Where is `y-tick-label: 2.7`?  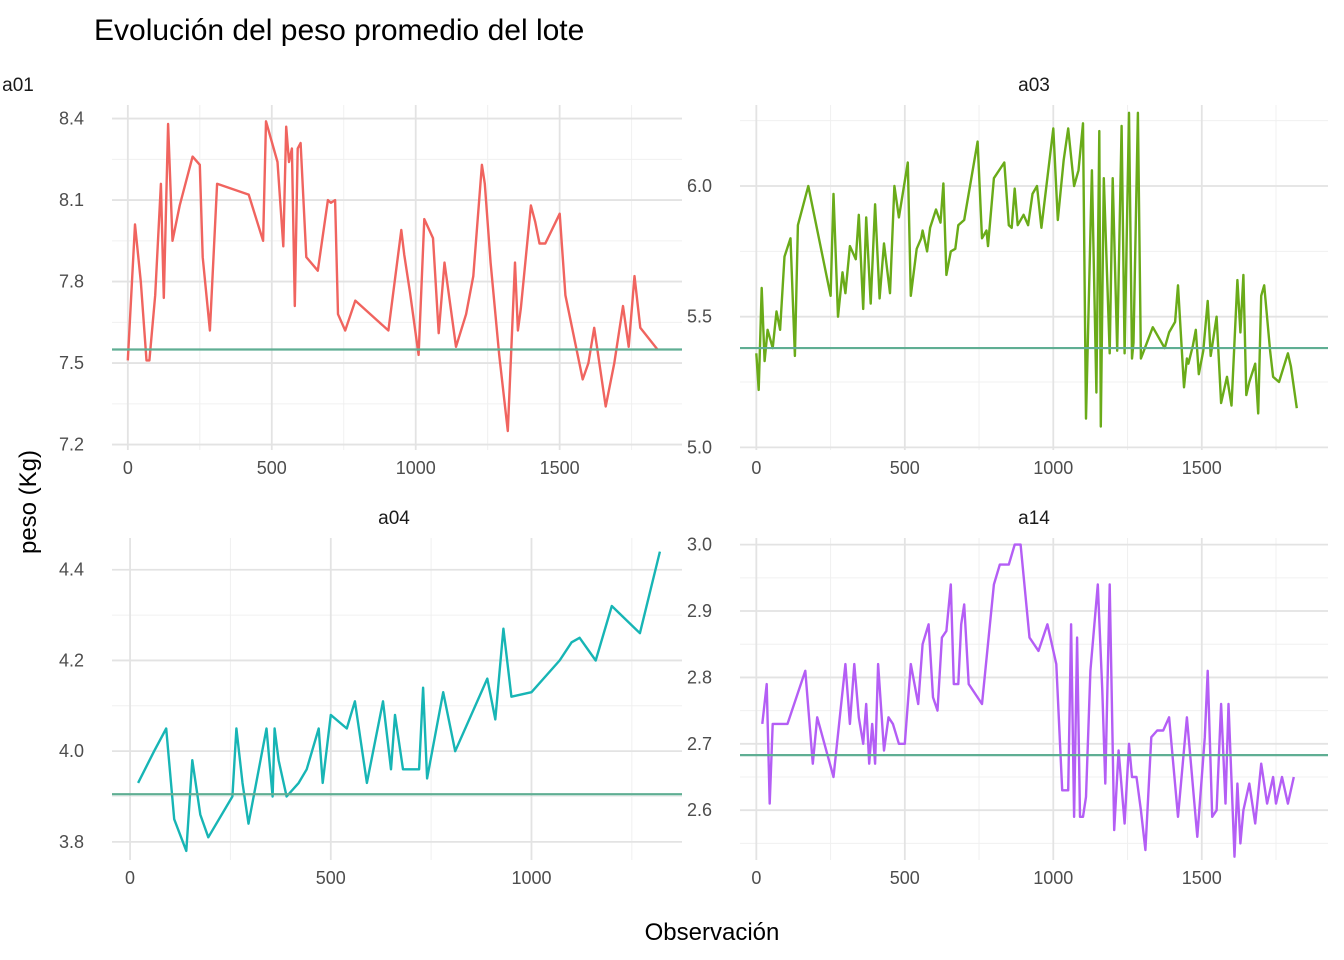
y-tick-label: 2.7 is located at coordinates (699, 744).